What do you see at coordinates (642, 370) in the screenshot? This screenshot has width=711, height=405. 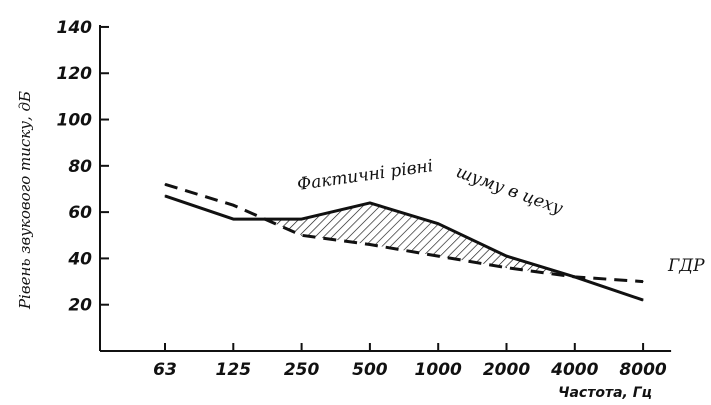 I see `x-tick-label: 8000` at bounding box center [642, 370].